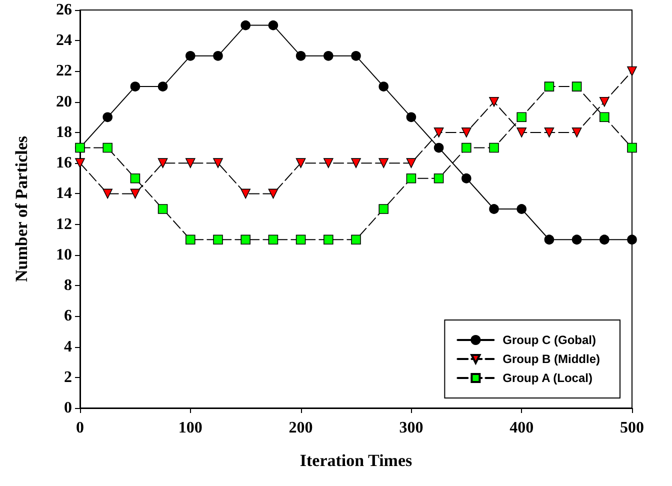 This screenshot has height=486, width=672. Describe the element at coordinates (68, 347) in the screenshot. I see `y-tick-label: 4` at that location.